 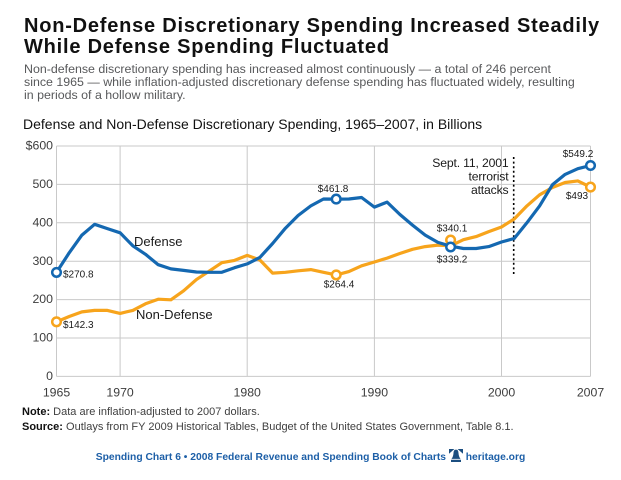 I want to click on svg-text: $340.1, so click(x=452, y=229).